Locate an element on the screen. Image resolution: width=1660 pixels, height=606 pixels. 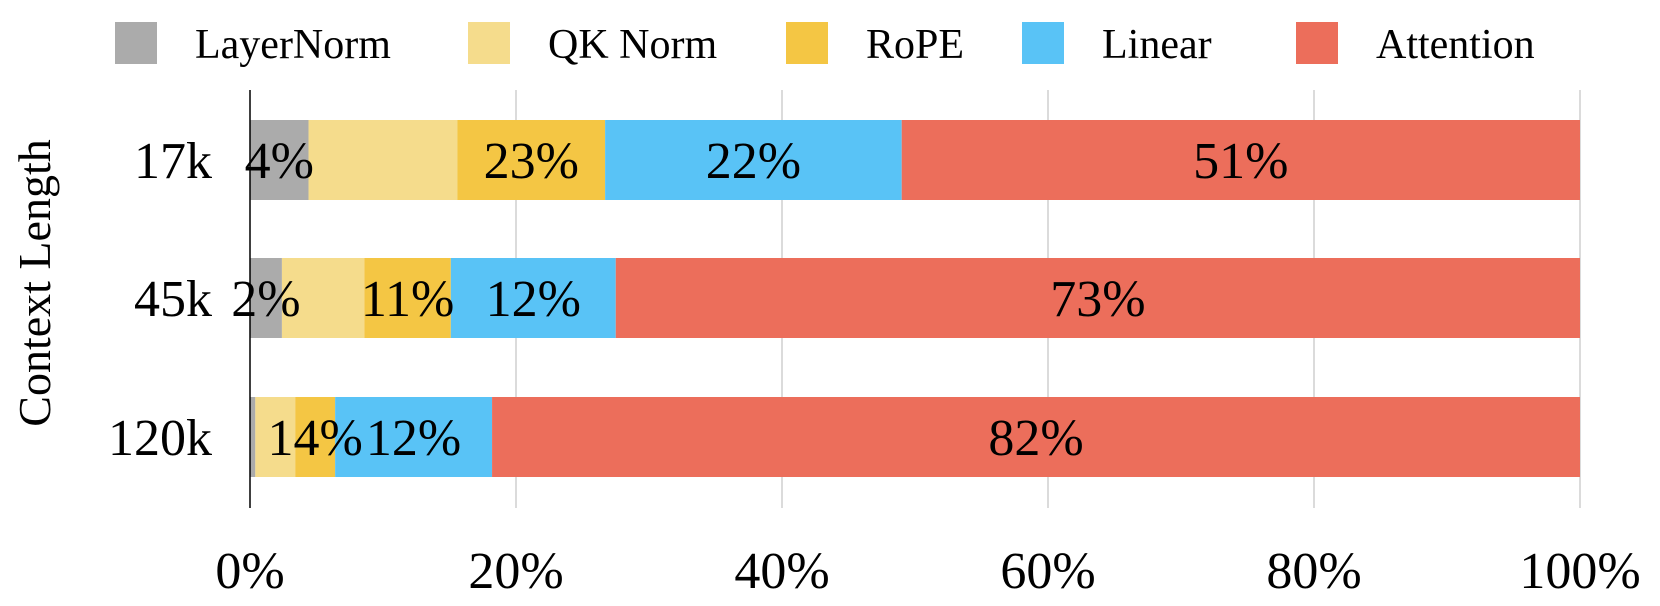
category-label: 17k is located at coordinates (173, 161).